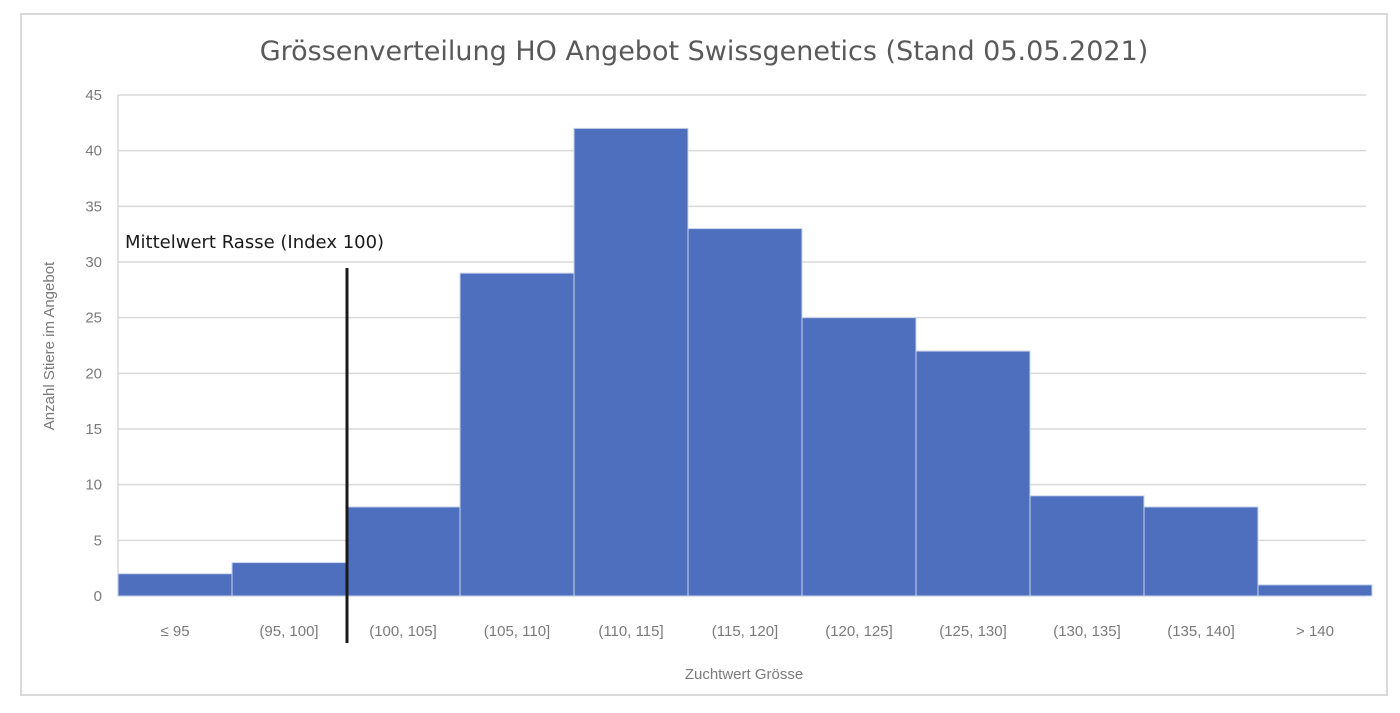 The image size is (1400, 713). I want to click on x-axis-label: Zuchtwert Grösse, so click(744, 674).